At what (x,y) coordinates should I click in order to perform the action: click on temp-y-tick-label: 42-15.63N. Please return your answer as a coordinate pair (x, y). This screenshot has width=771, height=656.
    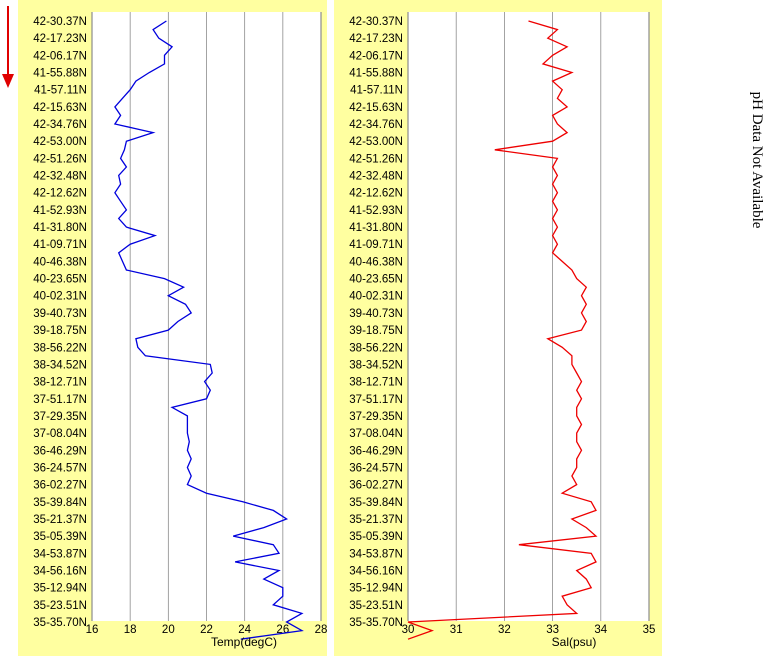
    Looking at the image, I should click on (60, 108).